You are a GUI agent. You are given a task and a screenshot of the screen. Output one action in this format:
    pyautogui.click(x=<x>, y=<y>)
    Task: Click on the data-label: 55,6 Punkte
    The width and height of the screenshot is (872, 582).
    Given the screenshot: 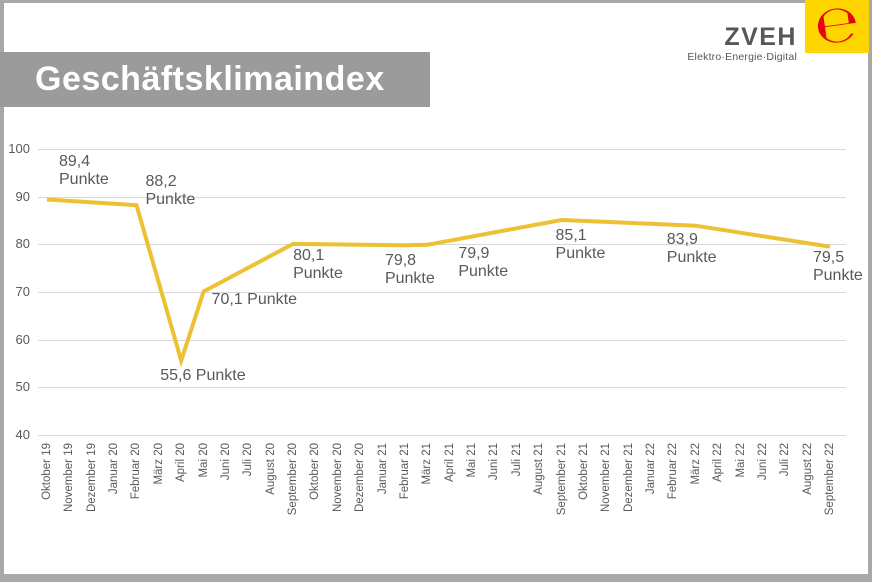 What is the action you would take?
    pyautogui.click(x=203, y=375)
    